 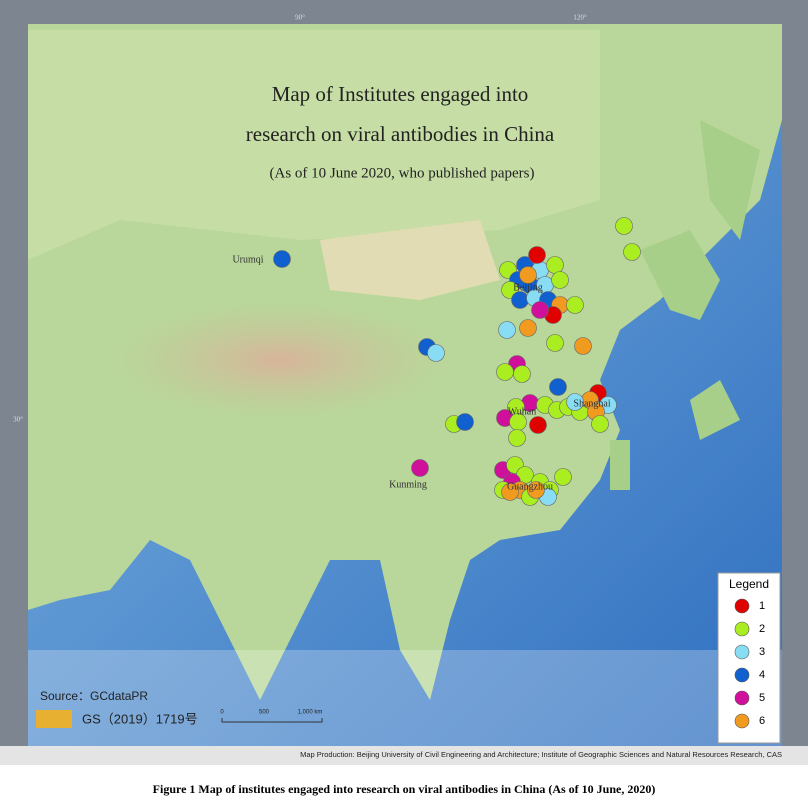 I want to click on legend-label: 6, so click(x=762, y=721).